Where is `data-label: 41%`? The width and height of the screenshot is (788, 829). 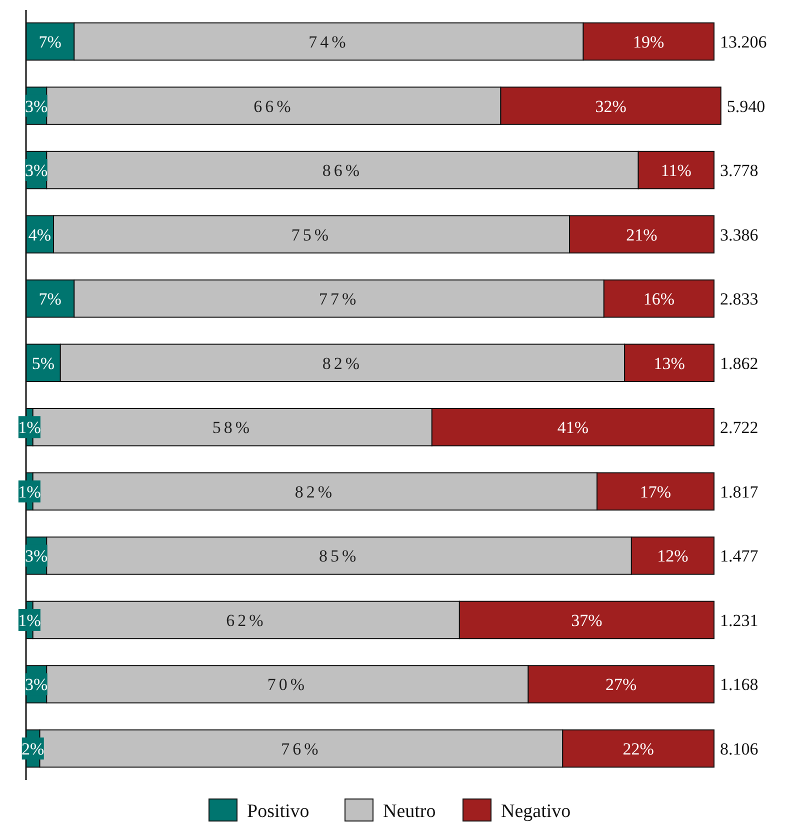
data-label: 41% is located at coordinates (573, 428).